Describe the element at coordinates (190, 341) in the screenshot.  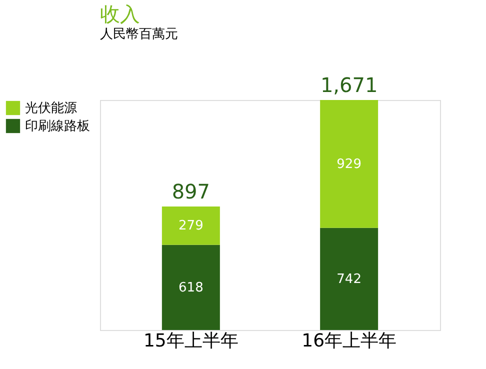
I see `x-tick-label: 15年上半年` at that location.